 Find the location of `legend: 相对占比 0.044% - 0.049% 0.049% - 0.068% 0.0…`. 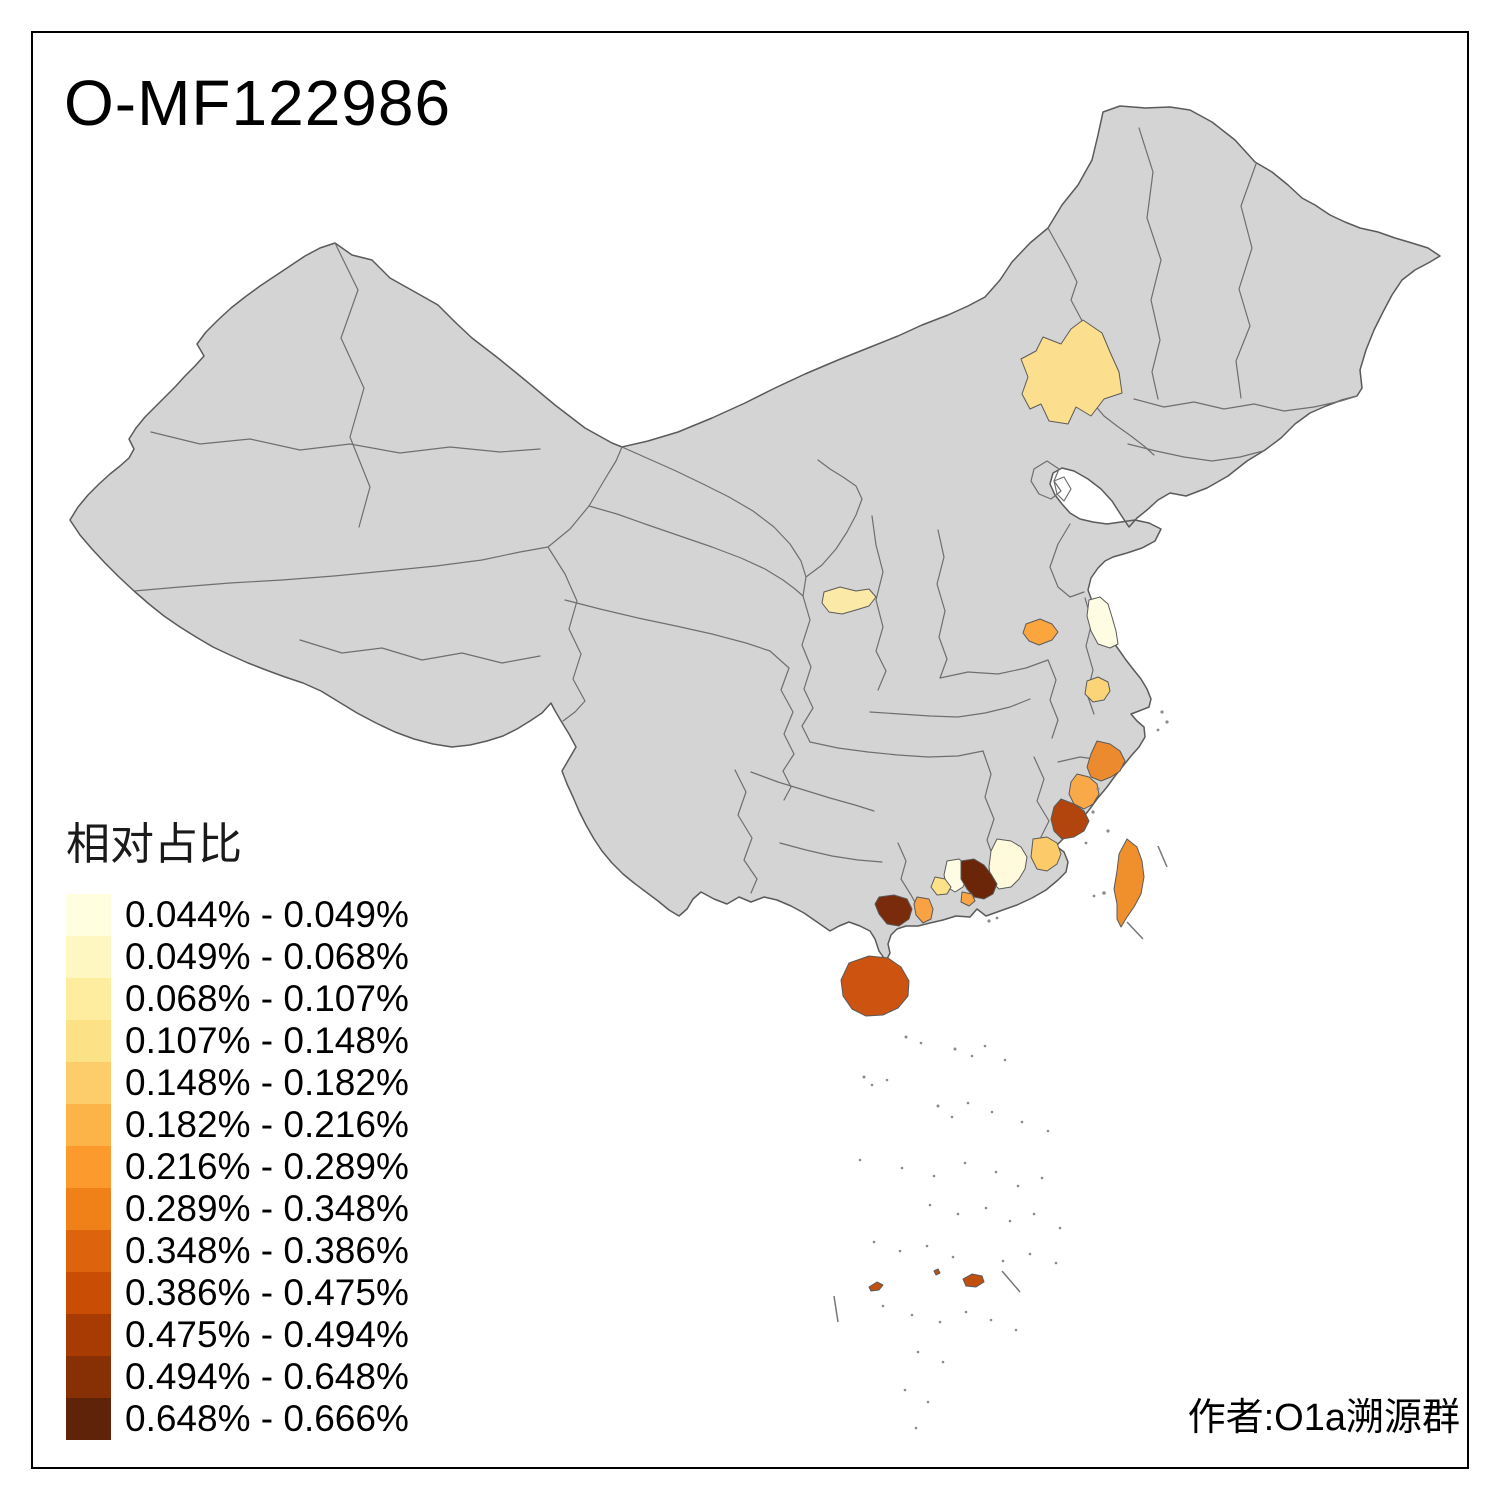

legend: 相对占比 0.044% - 0.049% 0.049% - 0.068% 0.0… is located at coordinates (237, 1124).